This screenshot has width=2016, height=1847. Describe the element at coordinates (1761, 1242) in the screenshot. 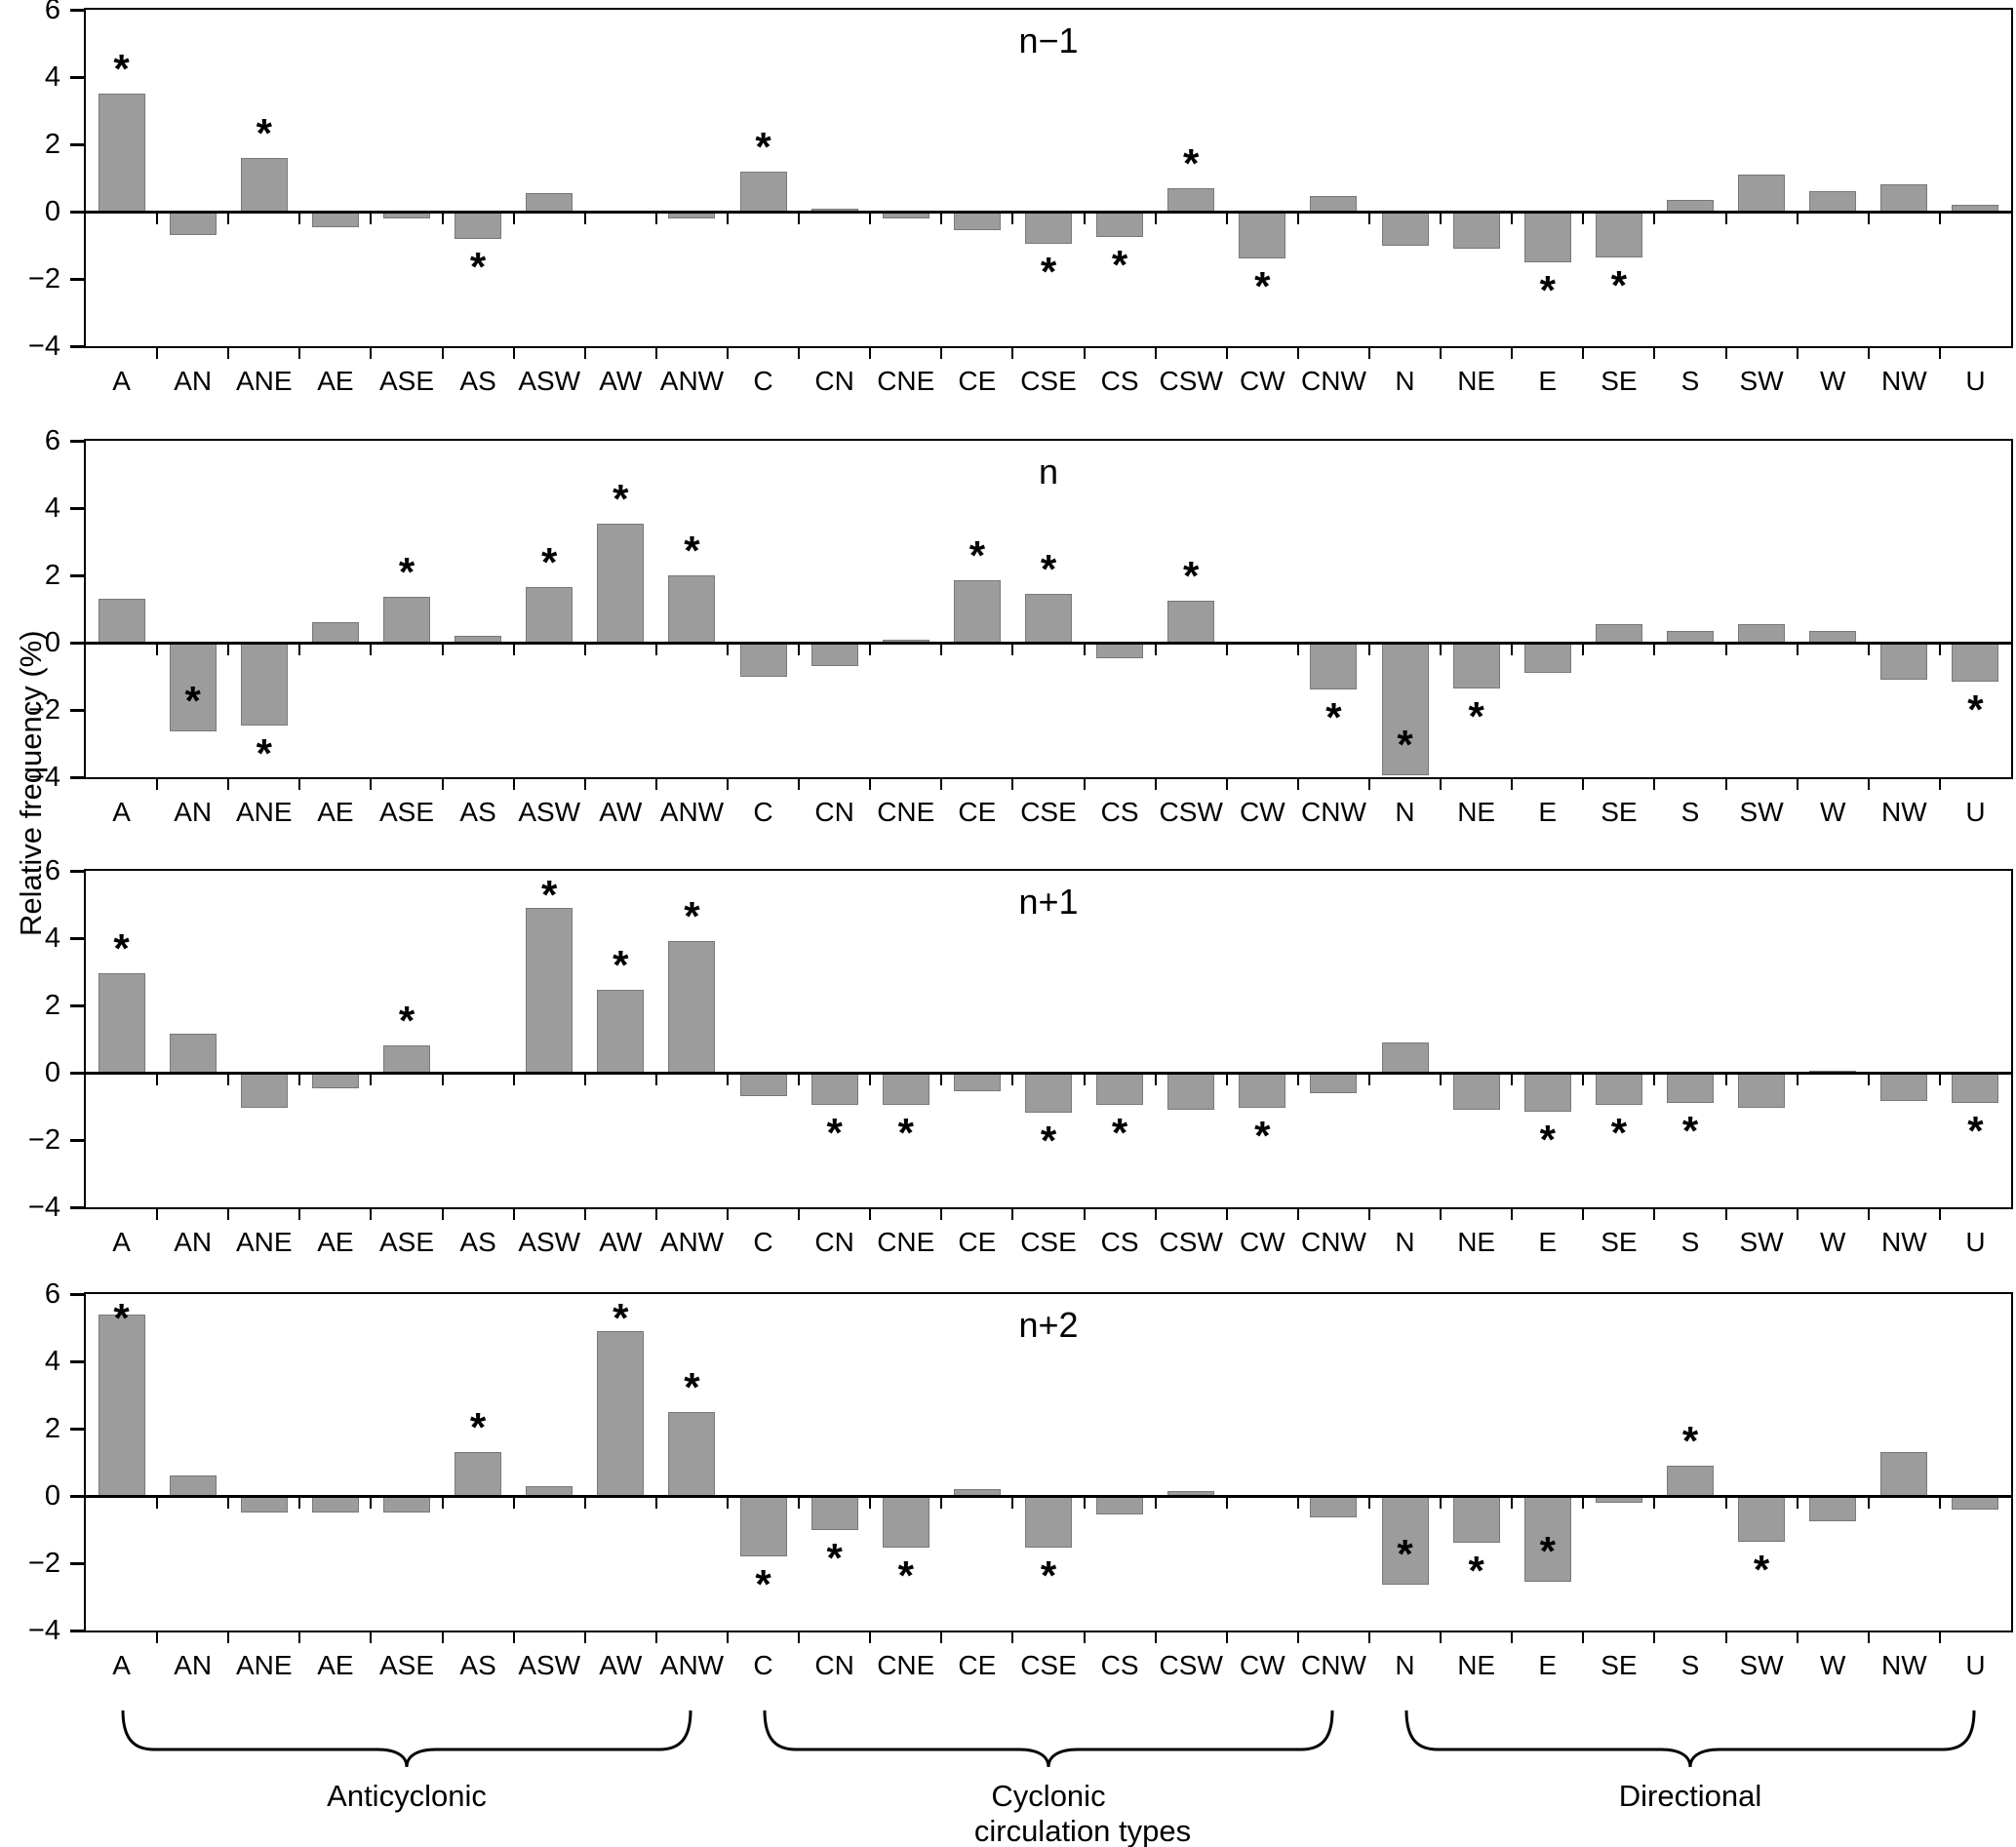

I see `x-axis-label-SW: SW` at that location.